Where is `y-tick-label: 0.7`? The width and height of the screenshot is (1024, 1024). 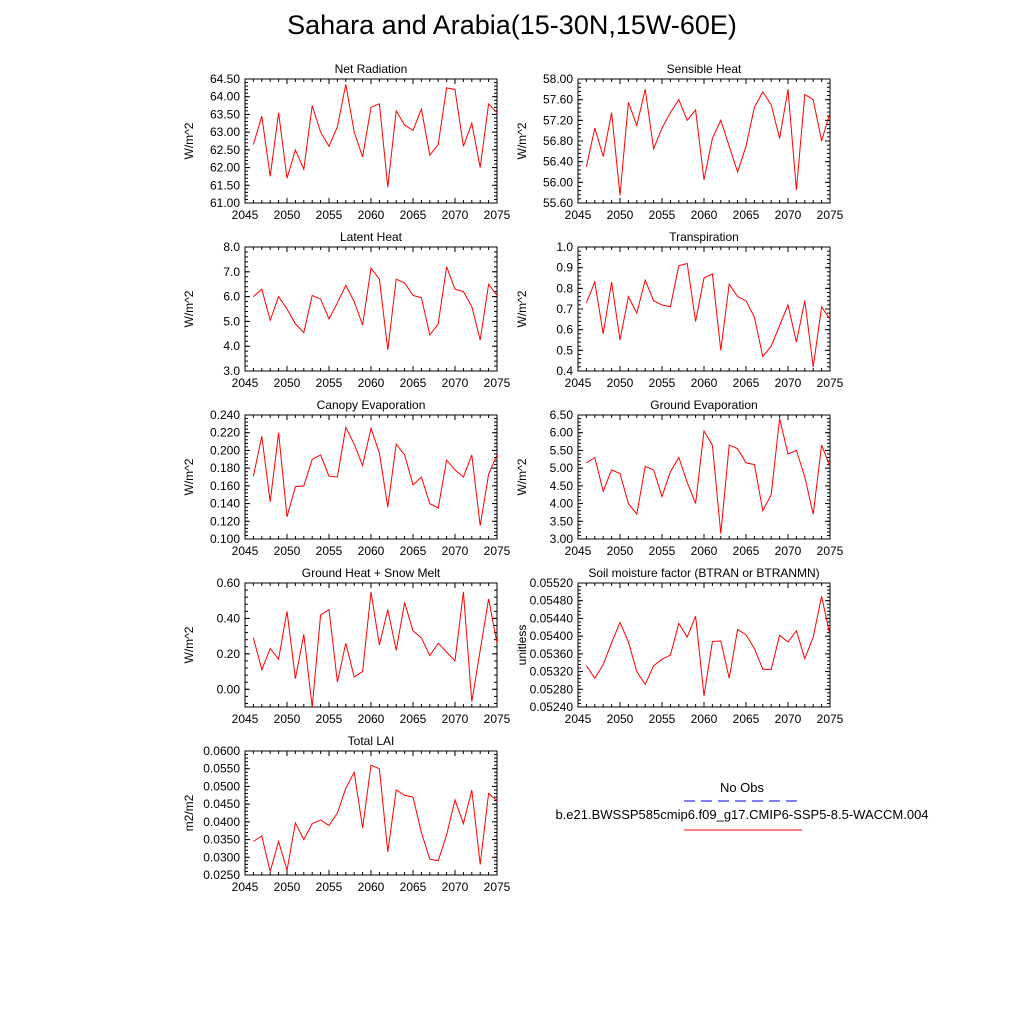 y-tick-label: 0.7 is located at coordinates (564, 309).